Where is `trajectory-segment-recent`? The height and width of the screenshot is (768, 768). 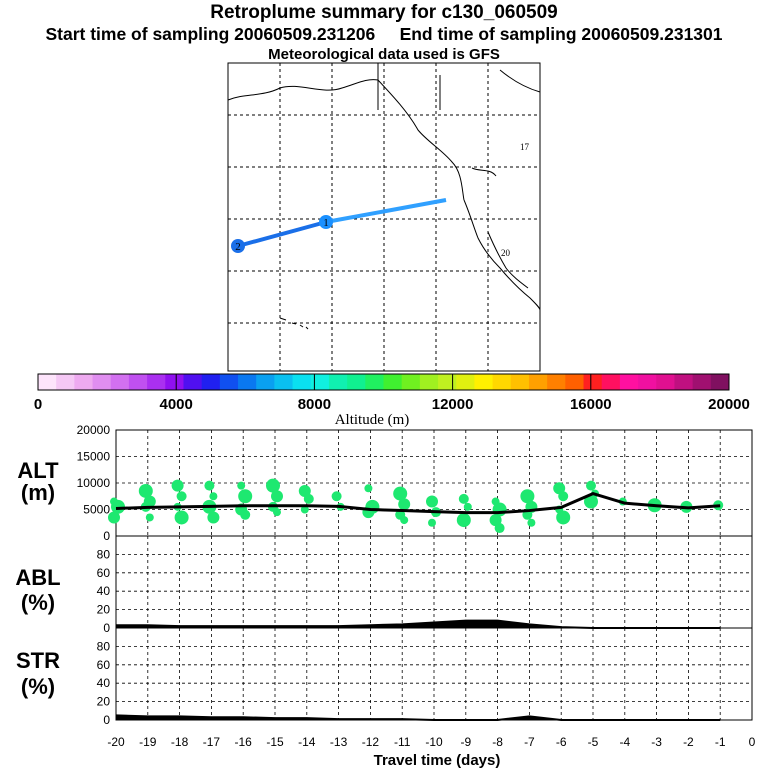 trajectory-segment-recent is located at coordinates (386, 211).